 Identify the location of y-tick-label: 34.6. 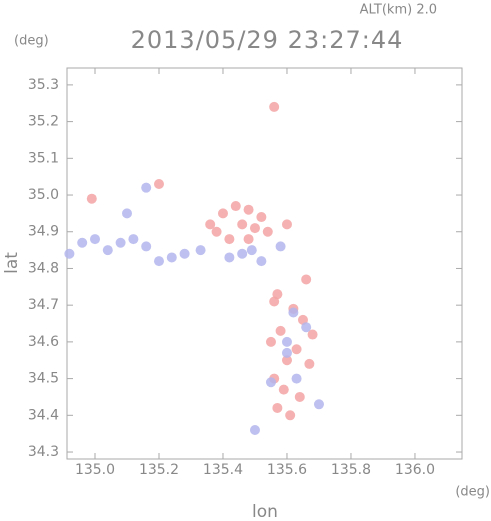
(43, 342).